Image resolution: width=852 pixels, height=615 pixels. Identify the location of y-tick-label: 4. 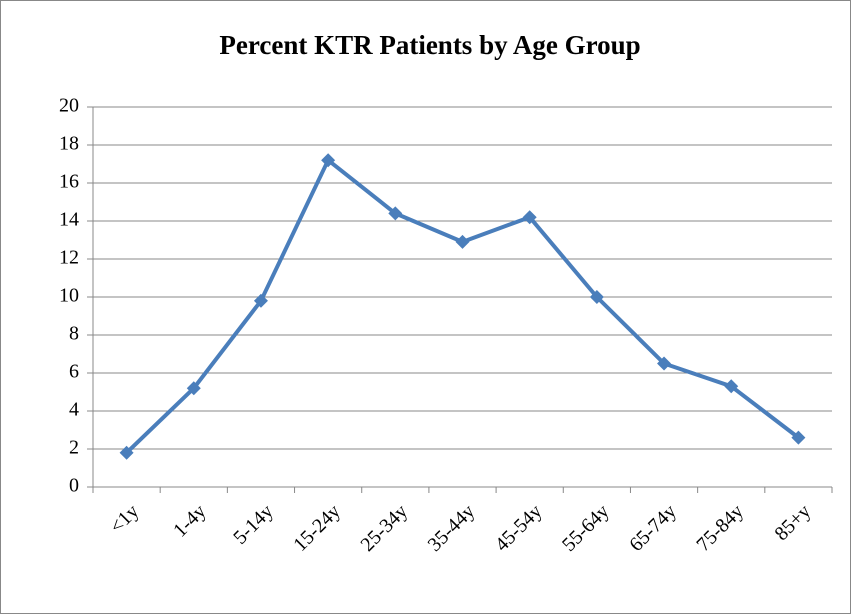
(74, 410).